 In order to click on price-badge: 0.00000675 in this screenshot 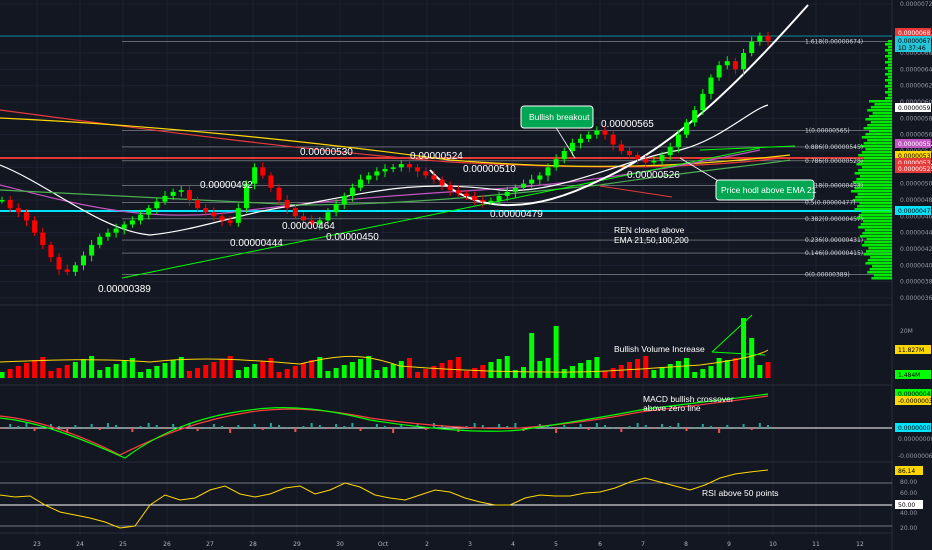, I will do `click(915, 41)`.